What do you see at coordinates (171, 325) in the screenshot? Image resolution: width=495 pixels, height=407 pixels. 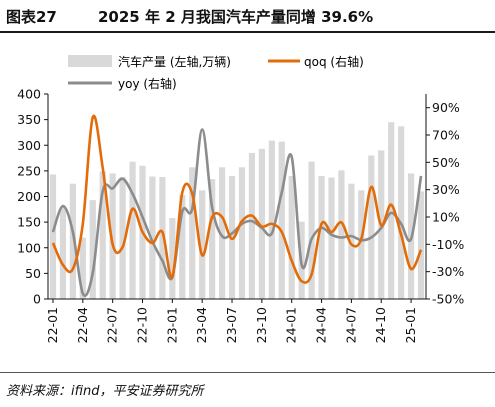 I see `x-axis-tick-label: 23-01` at bounding box center [171, 325].